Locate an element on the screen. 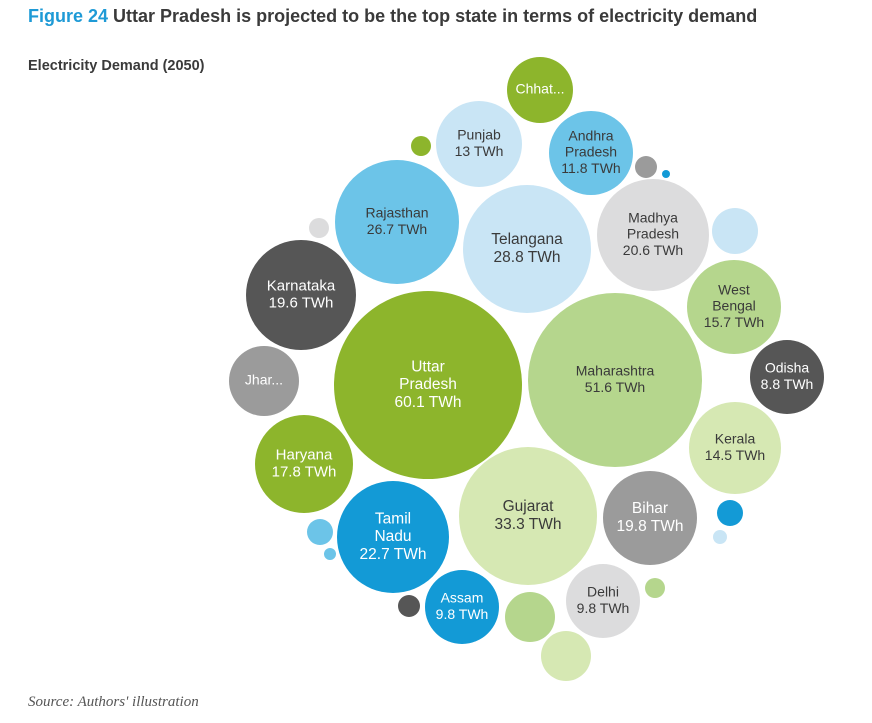  label-west-bengal: West Bengal 15.7 TWh is located at coordinates (734, 306).